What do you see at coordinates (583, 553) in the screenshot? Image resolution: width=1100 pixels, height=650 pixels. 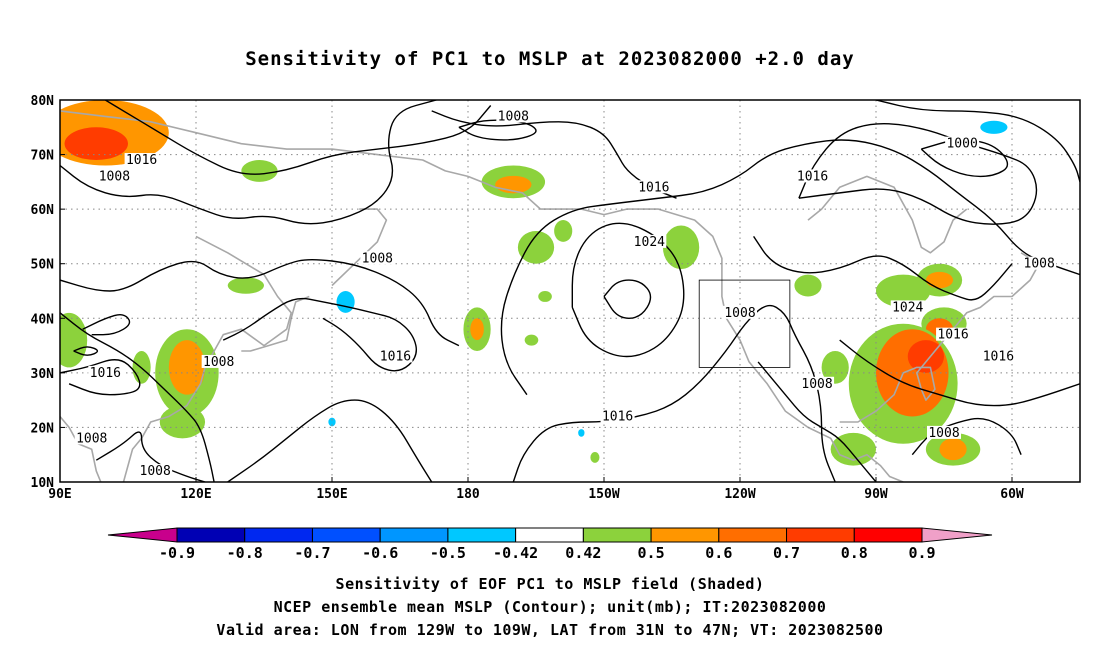 I see `colorbar-label: 0.42` at bounding box center [583, 553].